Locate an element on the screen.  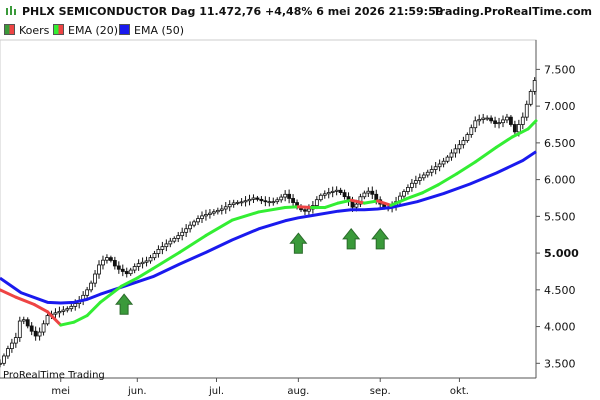
legend-label: Koers is located at coordinates (34, 30).